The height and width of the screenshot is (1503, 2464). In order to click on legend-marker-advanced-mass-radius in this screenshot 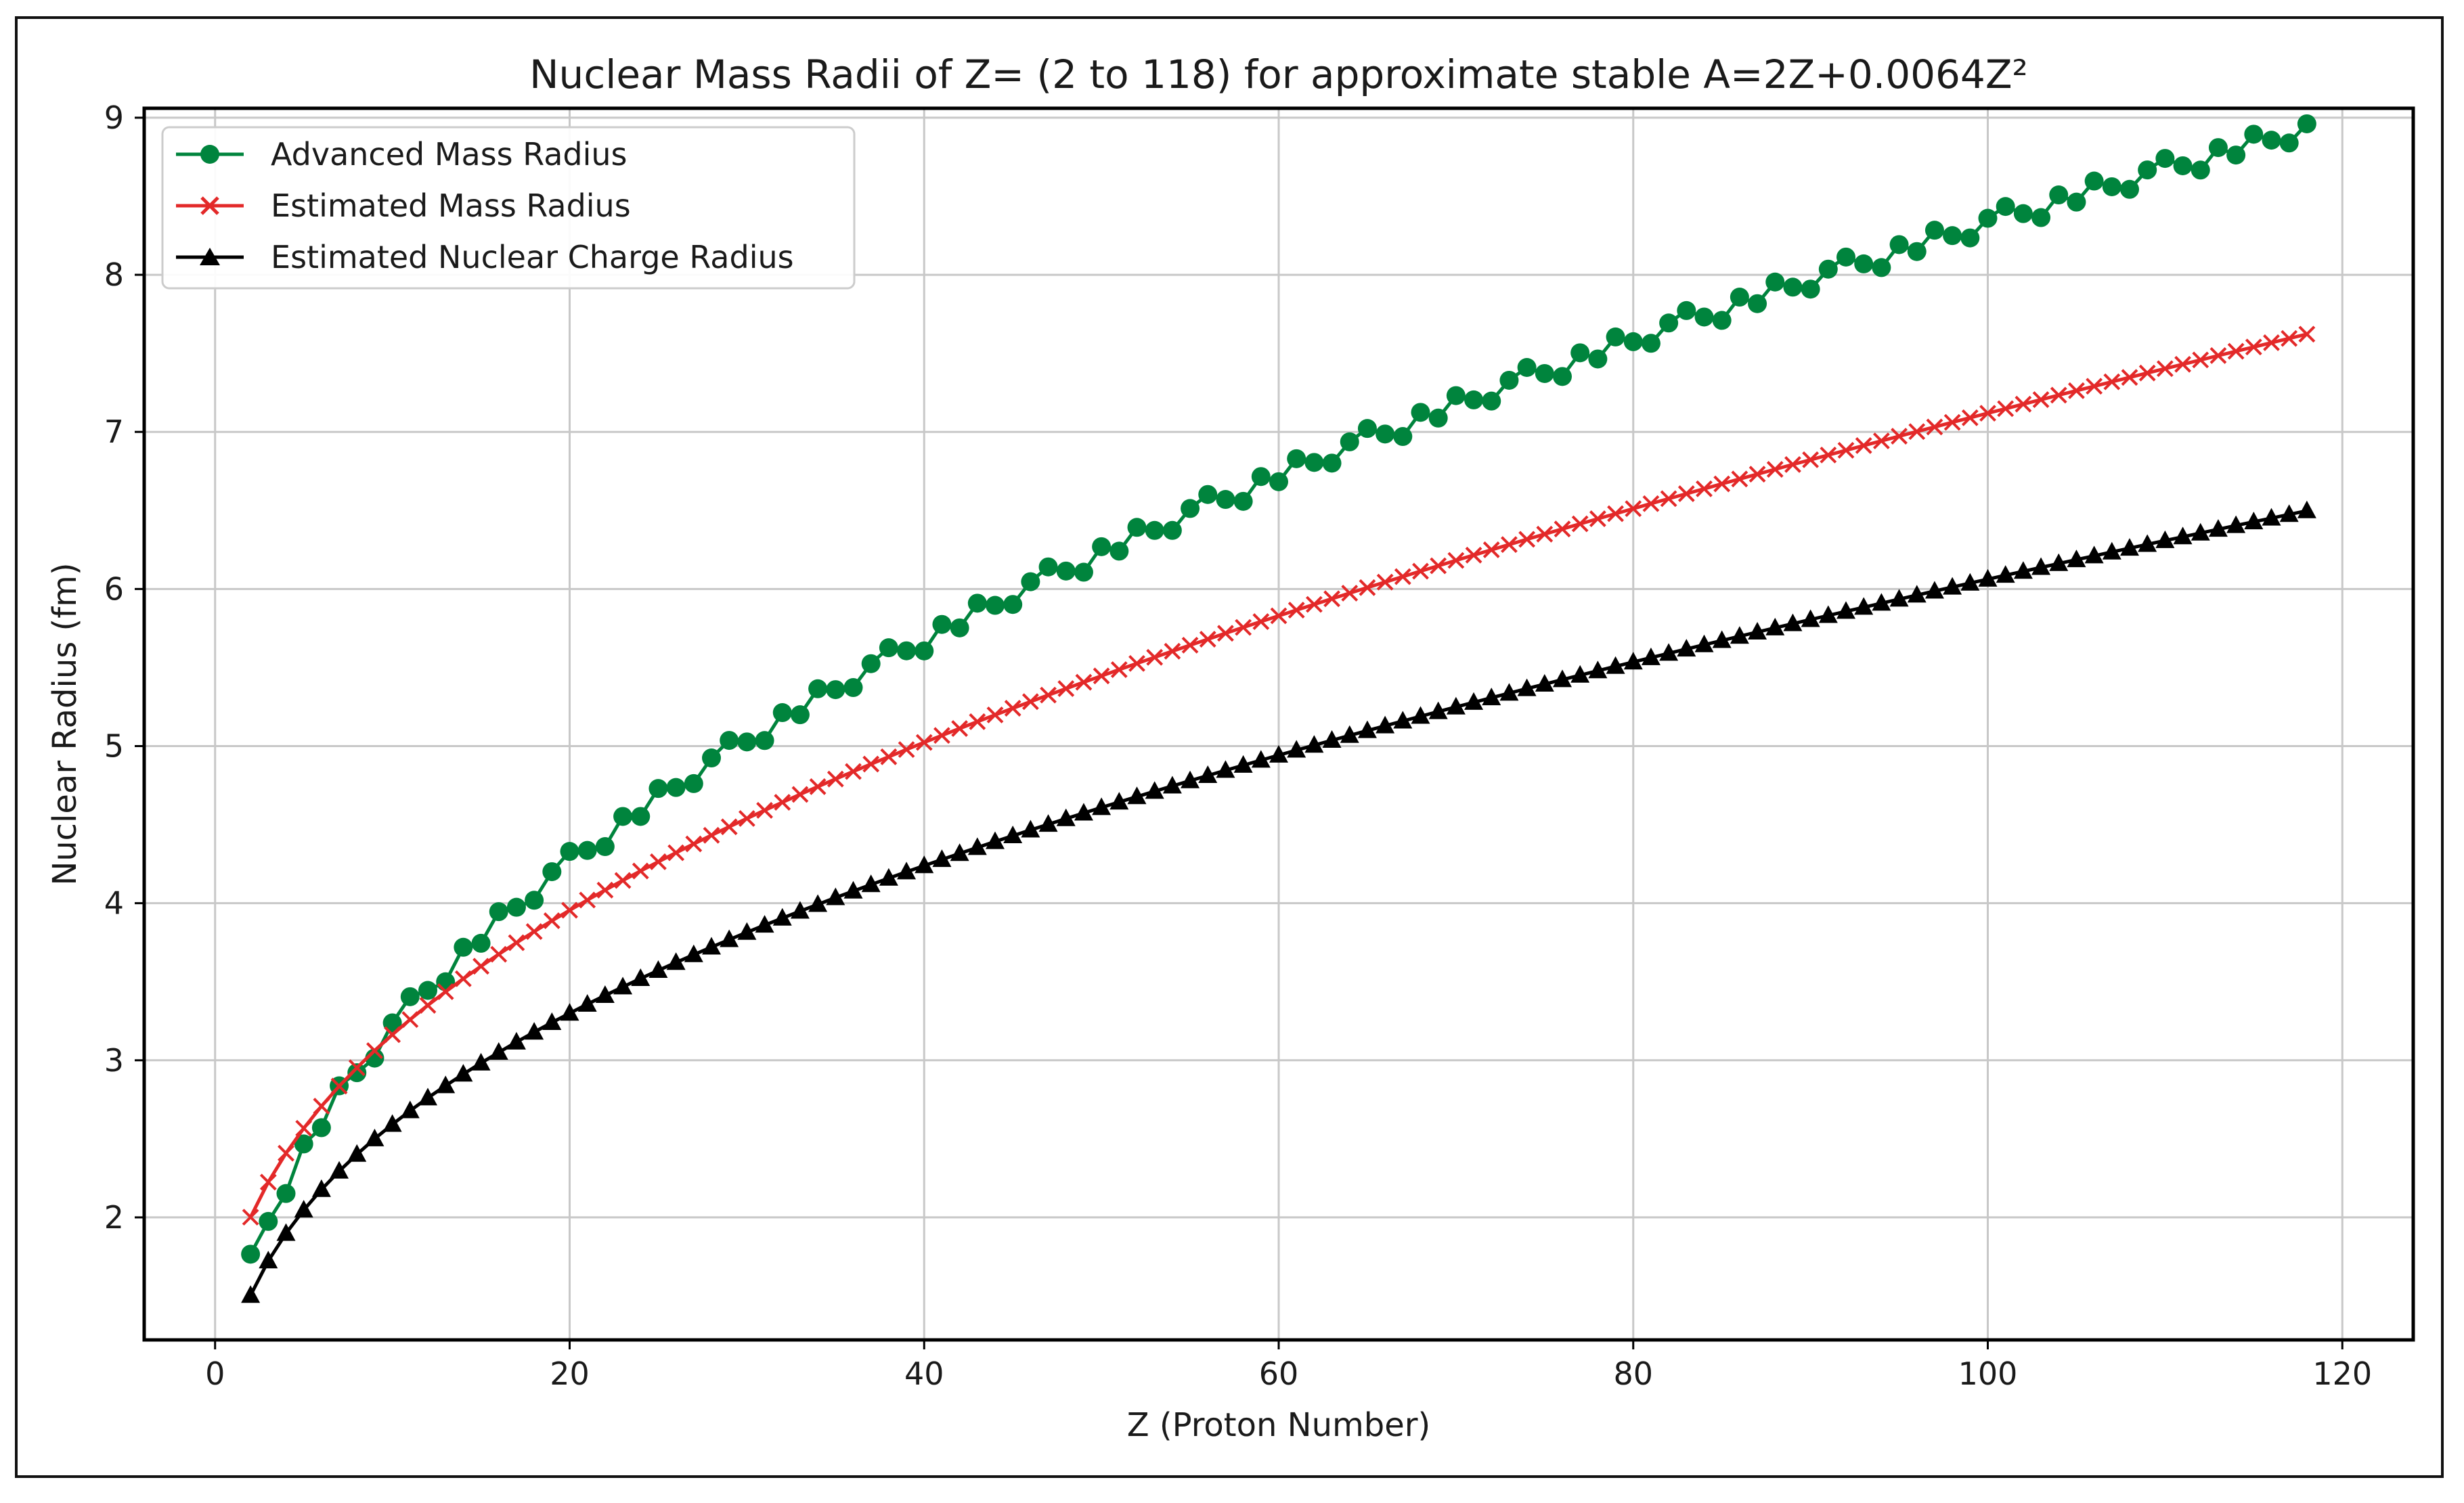, I will do `click(210, 154)`.